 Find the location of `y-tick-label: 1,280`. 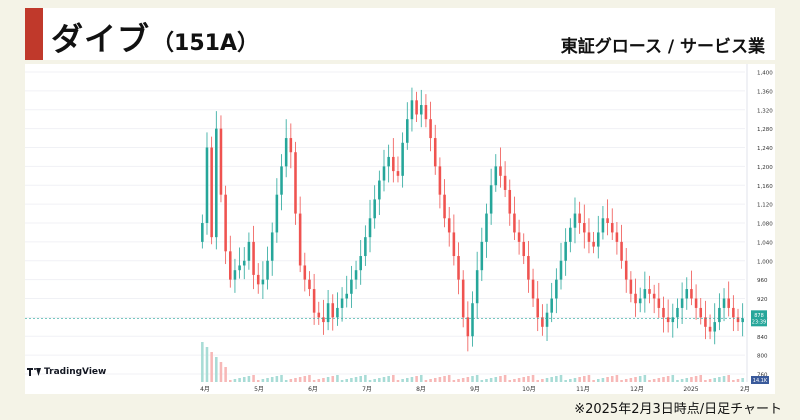

y-tick-label: 1,280 is located at coordinates (765, 130).